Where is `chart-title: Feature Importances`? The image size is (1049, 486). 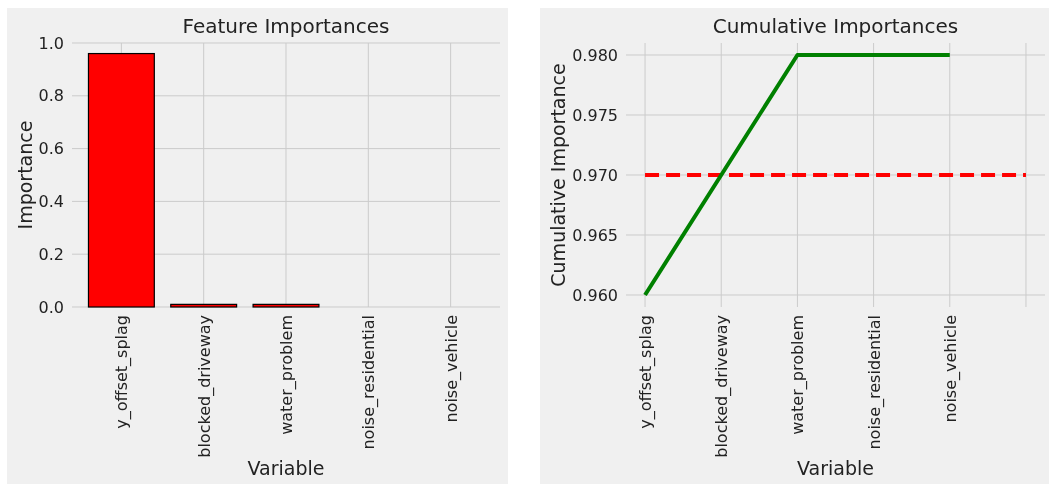
chart-title: Feature Importances is located at coordinates (286, 26).